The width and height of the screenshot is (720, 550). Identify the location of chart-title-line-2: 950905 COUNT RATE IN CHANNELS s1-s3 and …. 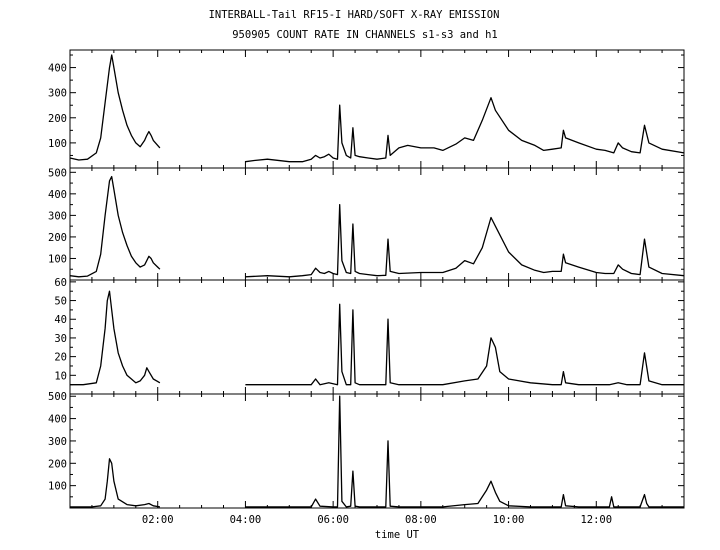
(365, 35).